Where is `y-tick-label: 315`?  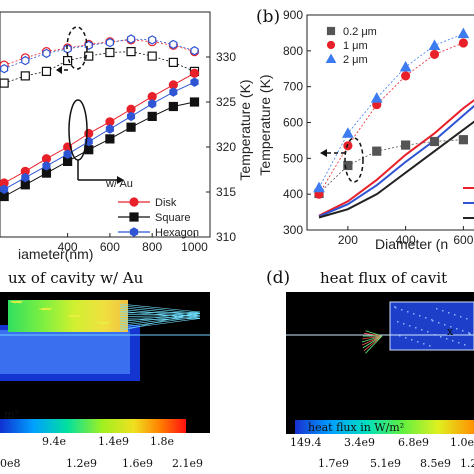 y-tick-label: 315 is located at coordinates (226, 192).